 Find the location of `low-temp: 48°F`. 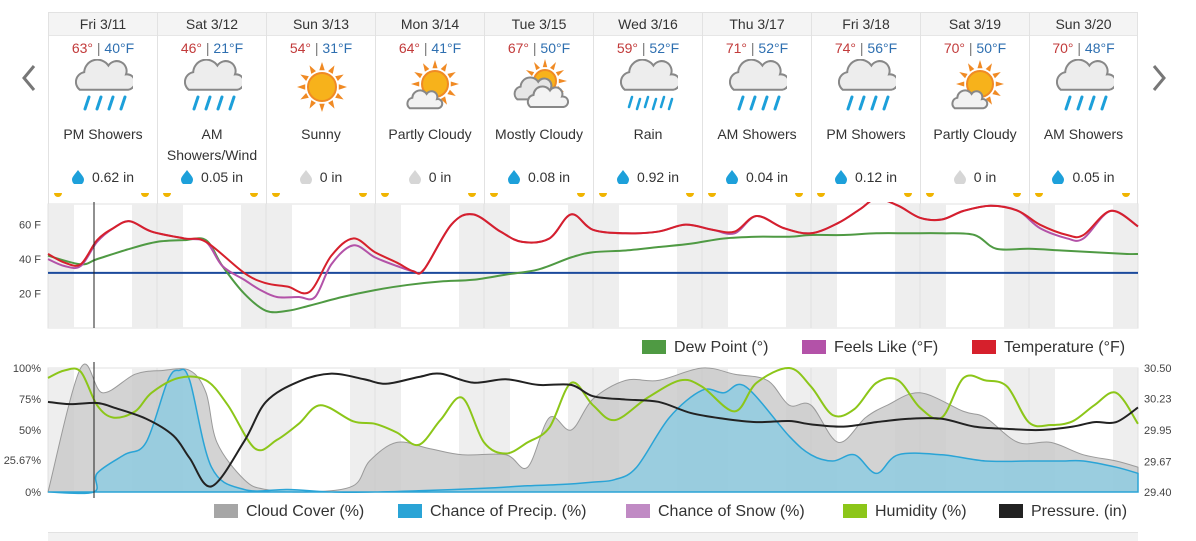

low-temp: 48°F is located at coordinates (1099, 48).